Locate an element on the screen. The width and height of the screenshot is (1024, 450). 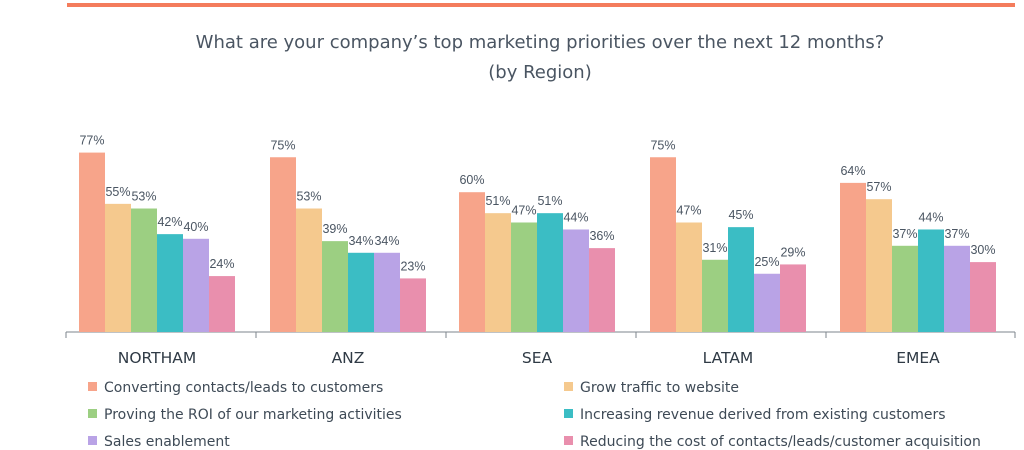
category-label-latam: LATAM is located at coordinates (728, 358).